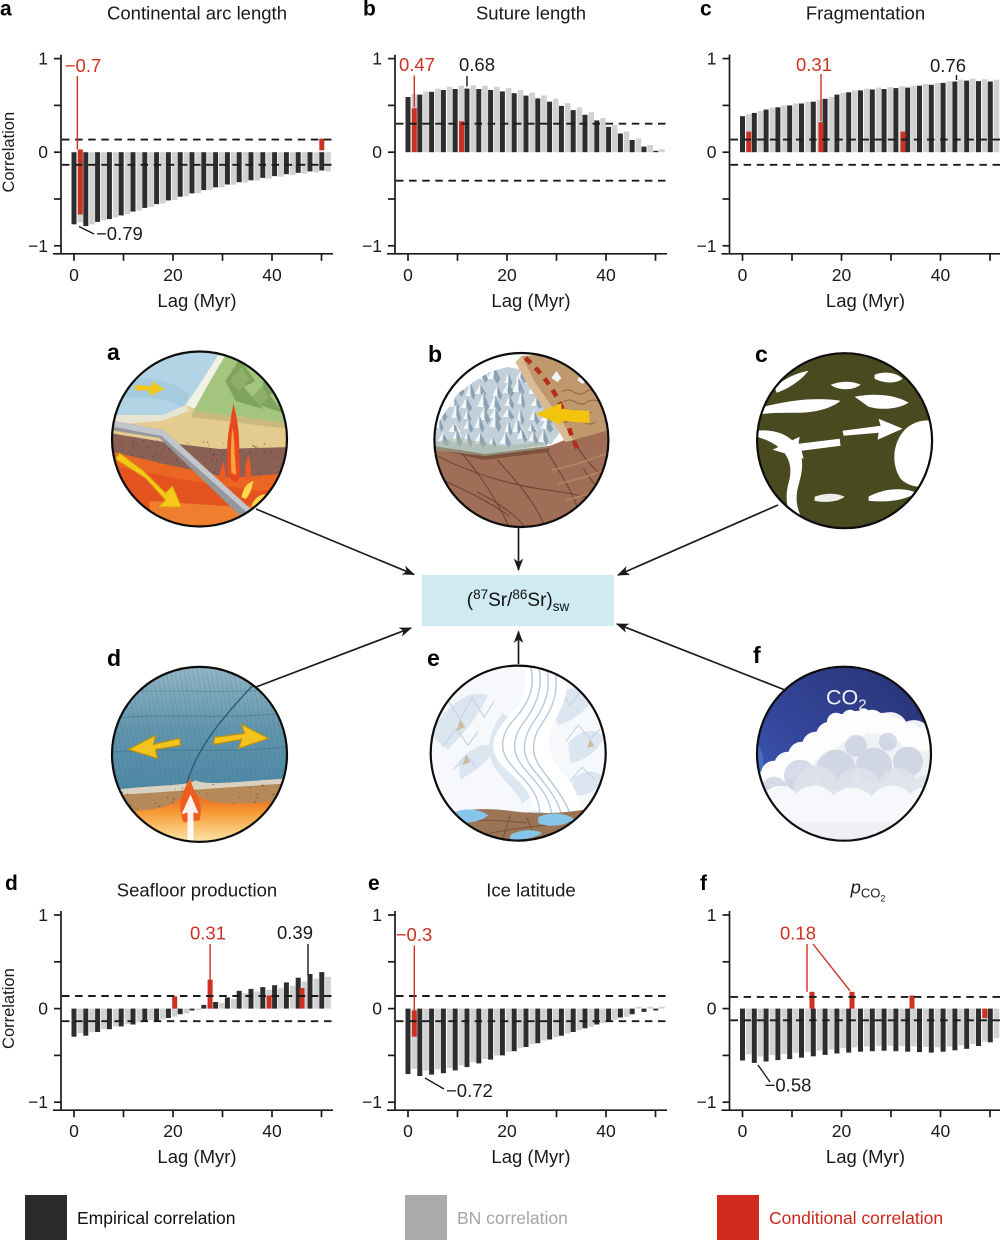 The width and height of the screenshot is (1000, 1245). Describe the element at coordinates (414, 934) in the screenshot. I see `svg-text: −0.3` at that location.